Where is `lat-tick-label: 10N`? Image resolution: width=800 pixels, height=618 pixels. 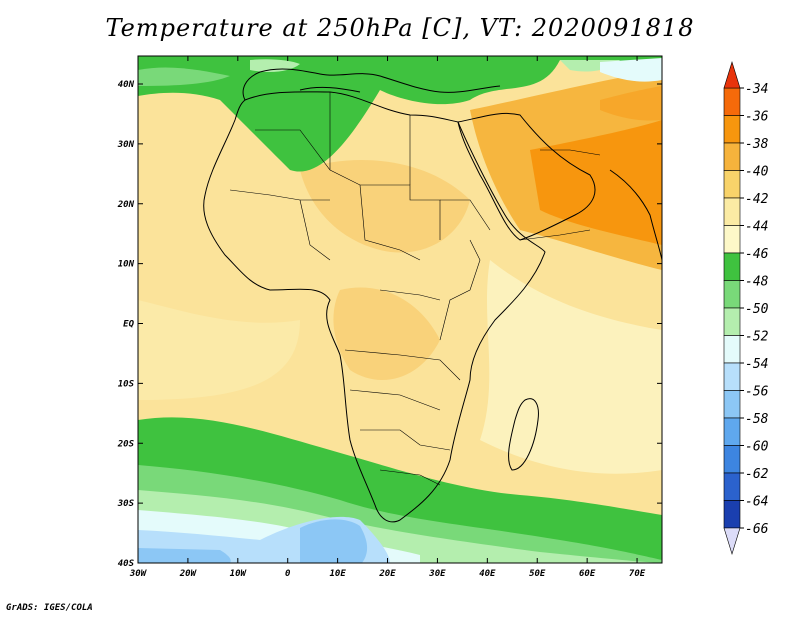
lat-tick-label: 10N is located at coordinates (126, 265).